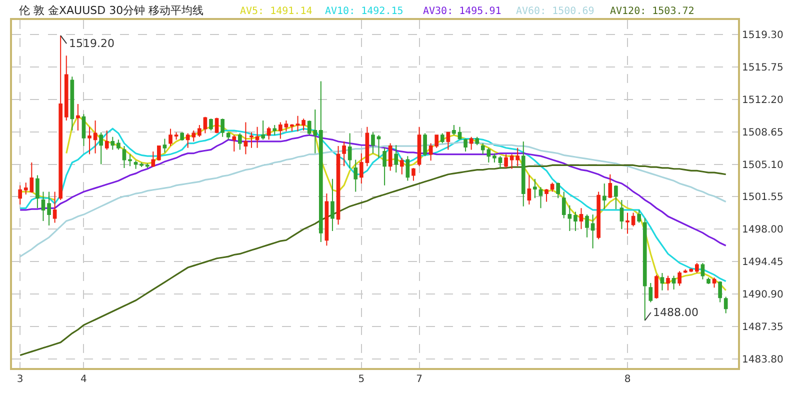 This screenshot has height=395, width=811. I want to click on y-tick-label: 1483.80, so click(763, 360).